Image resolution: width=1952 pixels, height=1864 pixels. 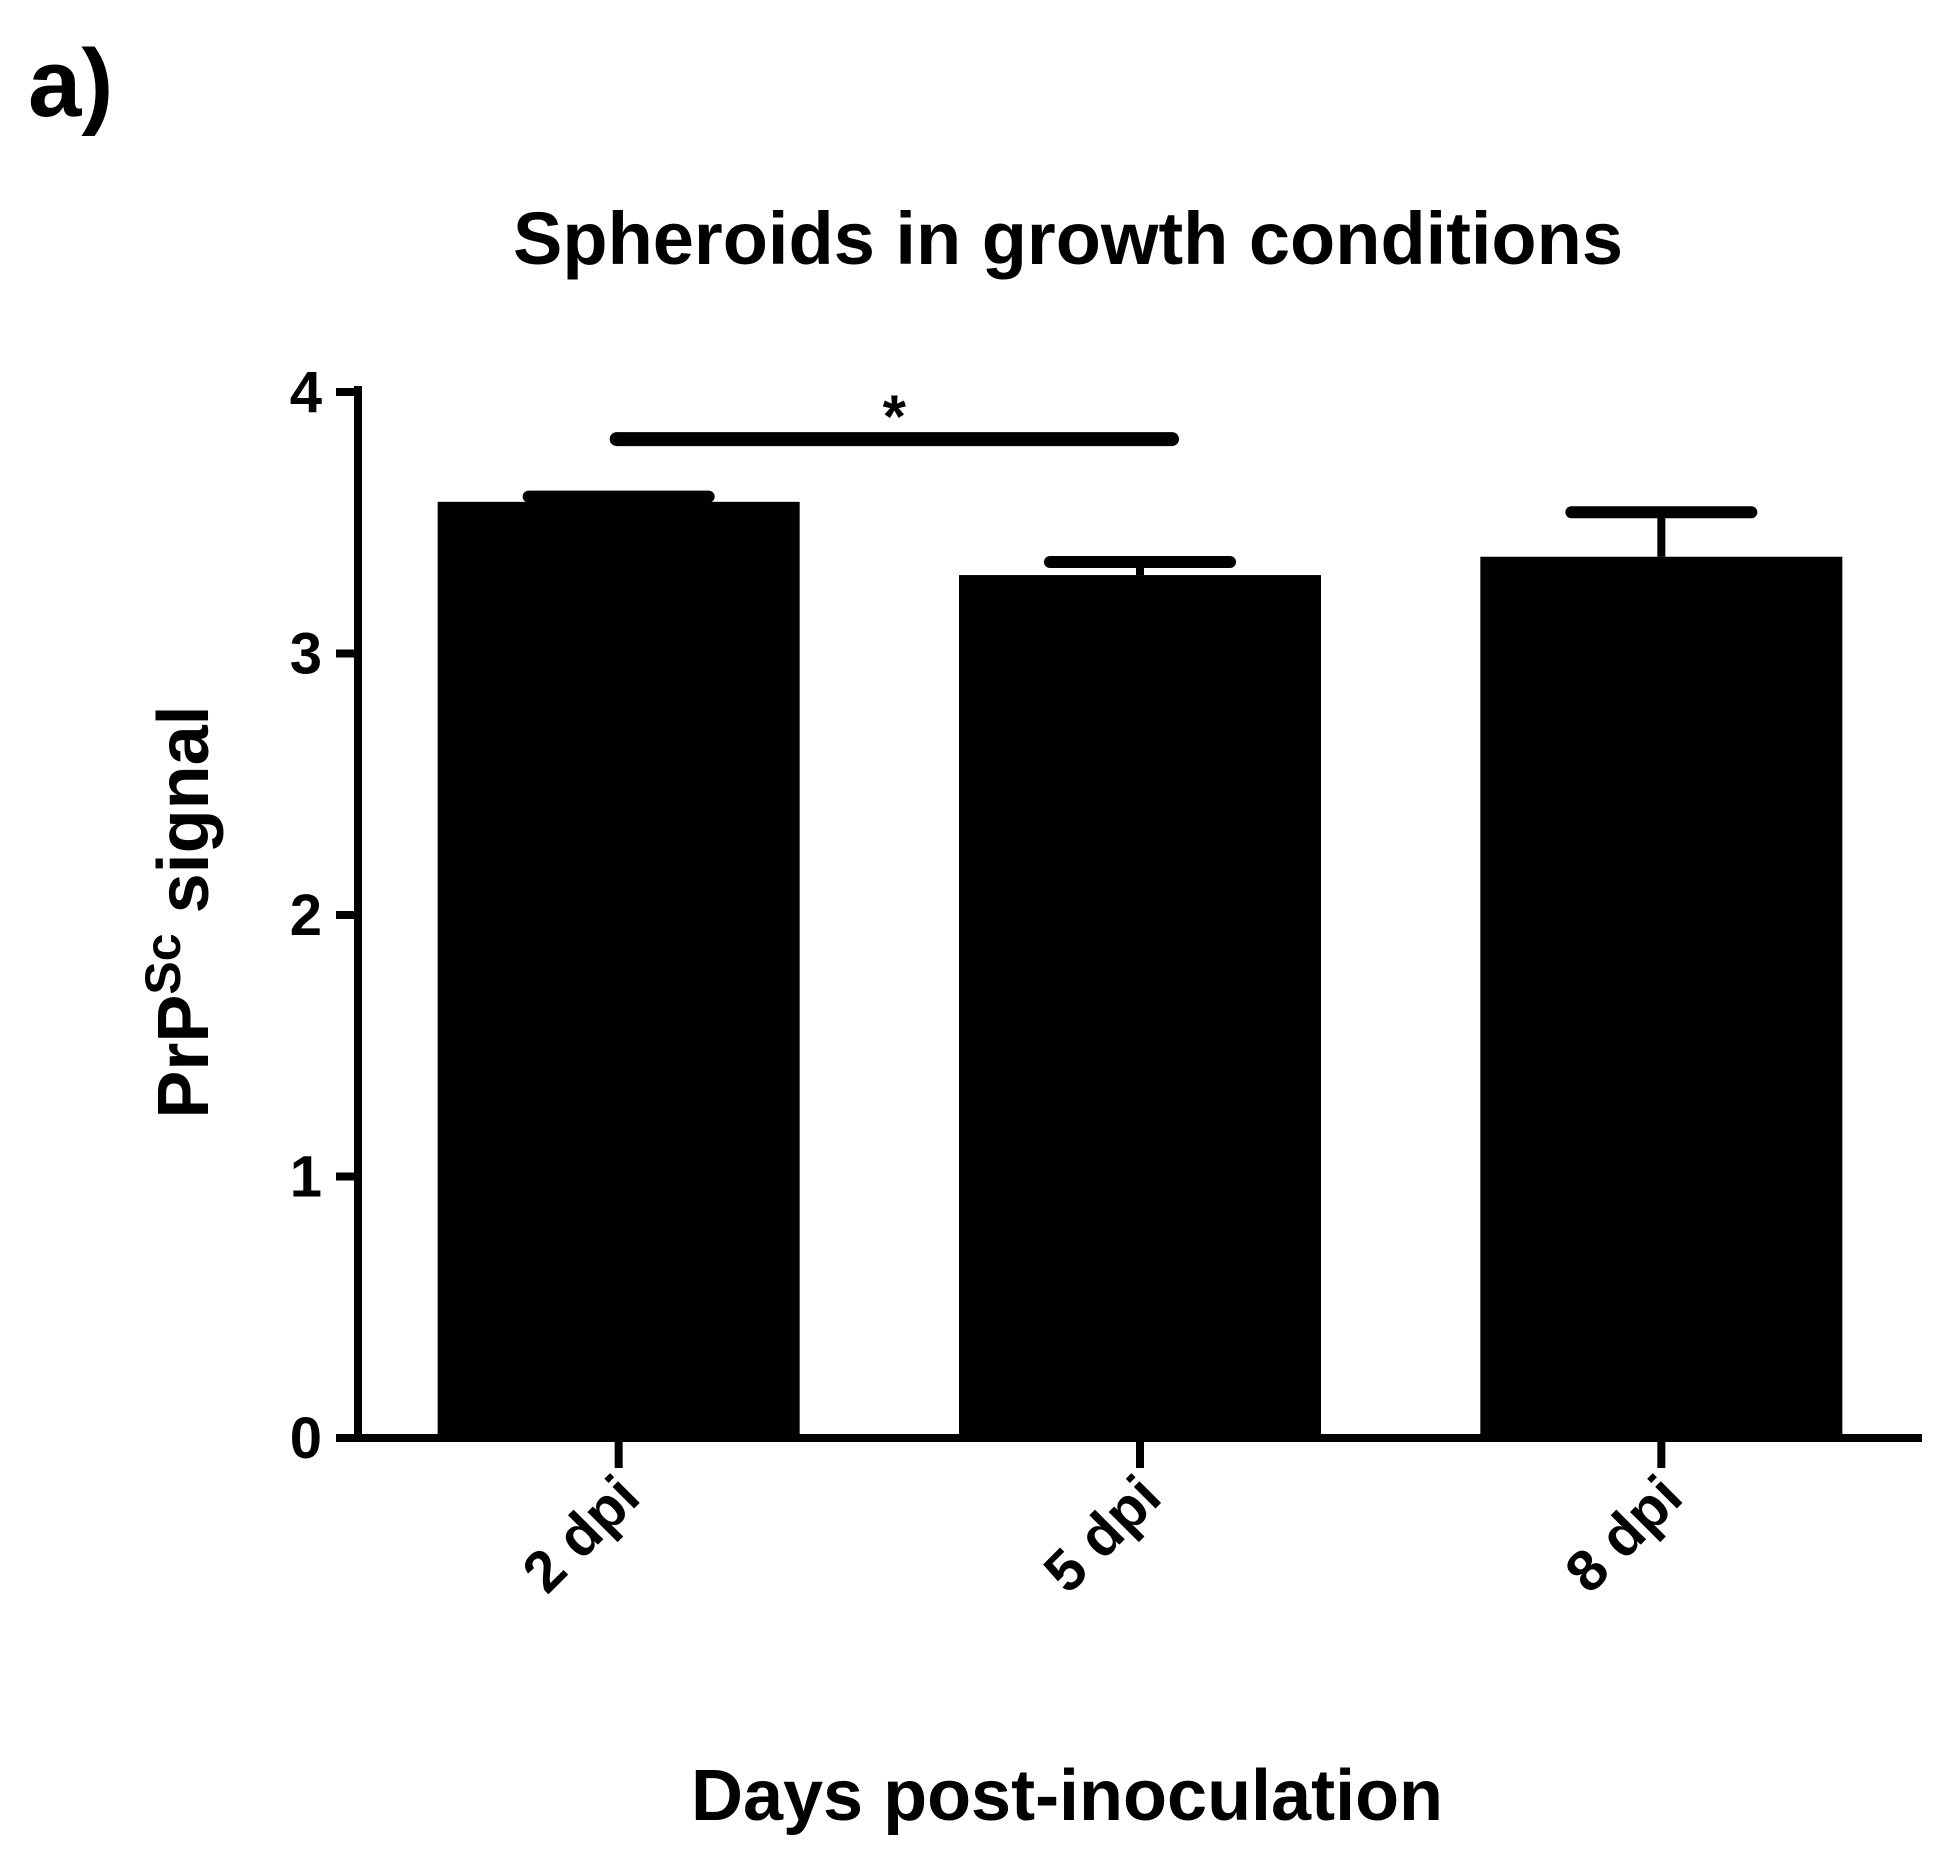 What do you see at coordinates (70, 83) in the screenshot?
I see `panel-label: a)` at bounding box center [70, 83].